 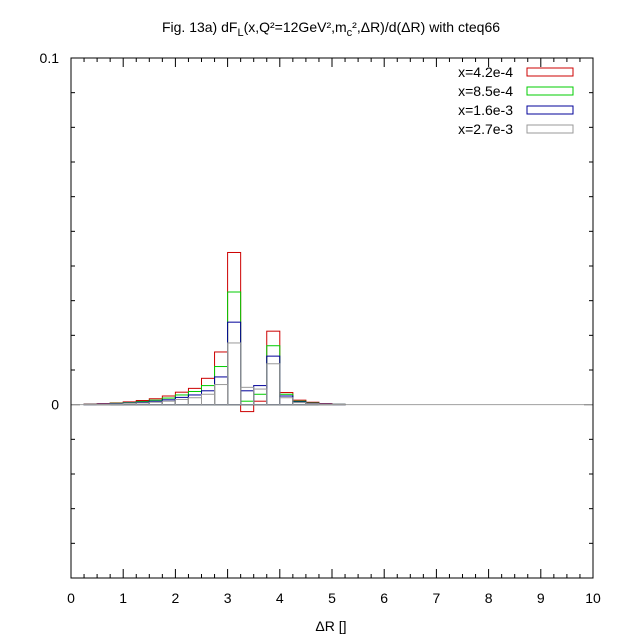 What do you see at coordinates (295, 27) in the screenshot?
I see `title-middle: (x,Q²=12GeV²,m` at bounding box center [295, 27].